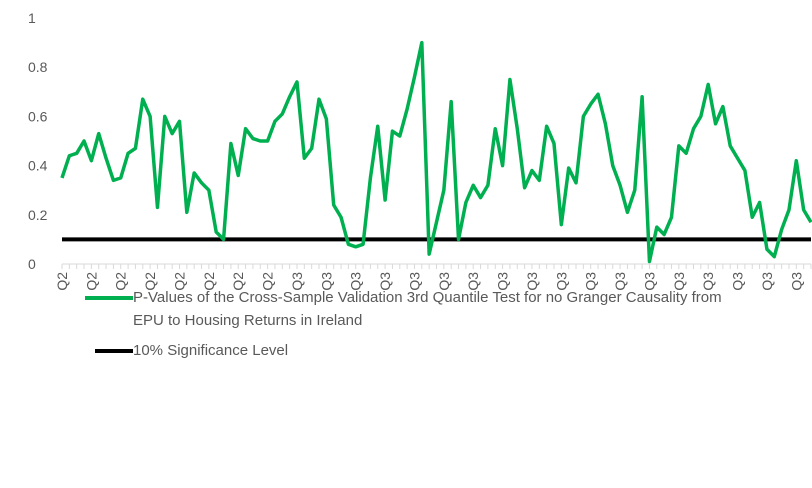 The image size is (812, 488). I want to click on x-tick-label: 1999Q3, so click(326, 281).